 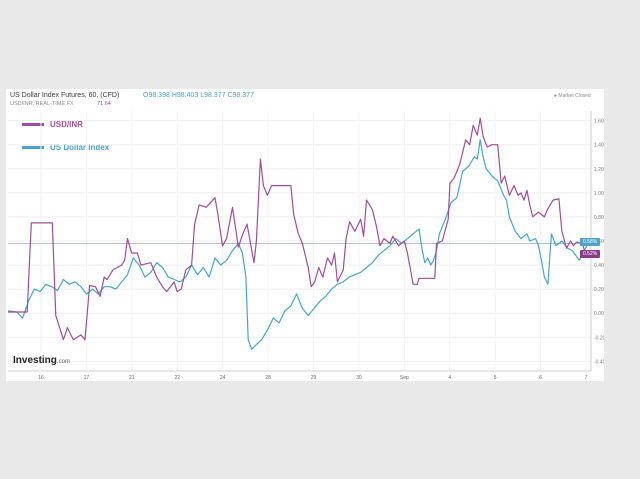 What do you see at coordinates (599, 266) in the screenshot?
I see `y-tick-label: 0.40%` at bounding box center [599, 266].